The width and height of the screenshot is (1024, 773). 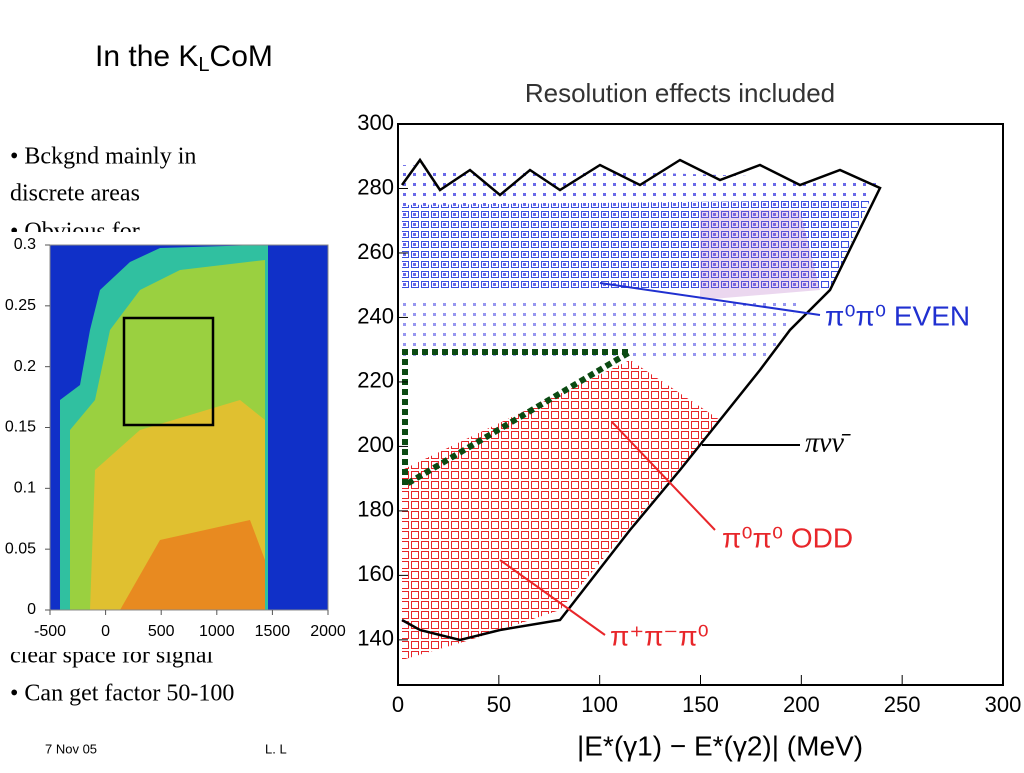 What do you see at coordinates (659, 635) in the screenshot?
I see `annotation: π⁺π⁻π⁰` at bounding box center [659, 635].